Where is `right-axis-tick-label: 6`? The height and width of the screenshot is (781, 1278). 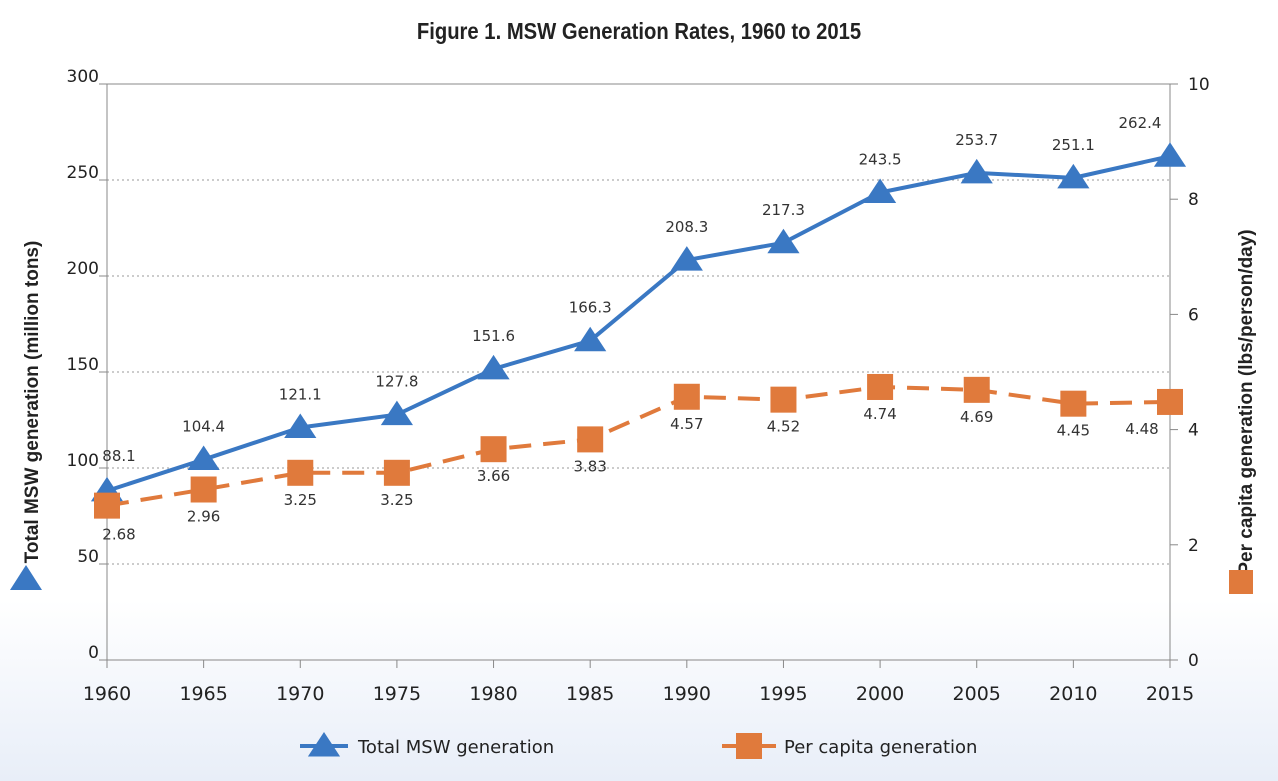
right-axis-tick-label: 6 is located at coordinates (1193, 315).